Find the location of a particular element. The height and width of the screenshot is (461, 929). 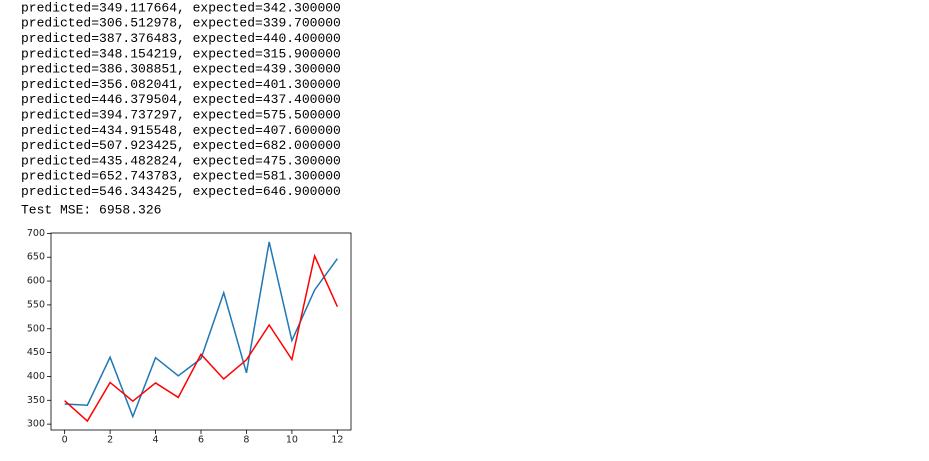

y-tick-label: 350 is located at coordinates (36, 400).